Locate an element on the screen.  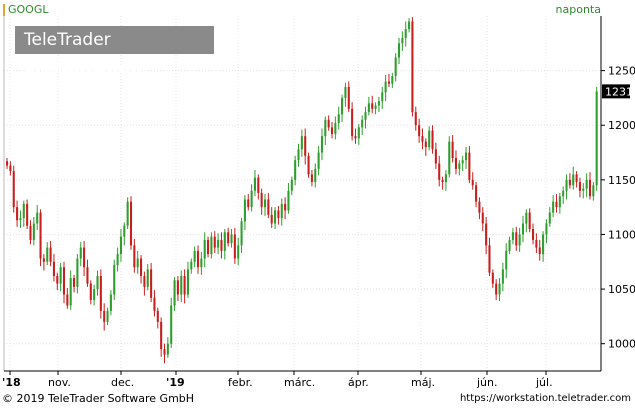
price-tick-label: 1200 is located at coordinates (621, 125).